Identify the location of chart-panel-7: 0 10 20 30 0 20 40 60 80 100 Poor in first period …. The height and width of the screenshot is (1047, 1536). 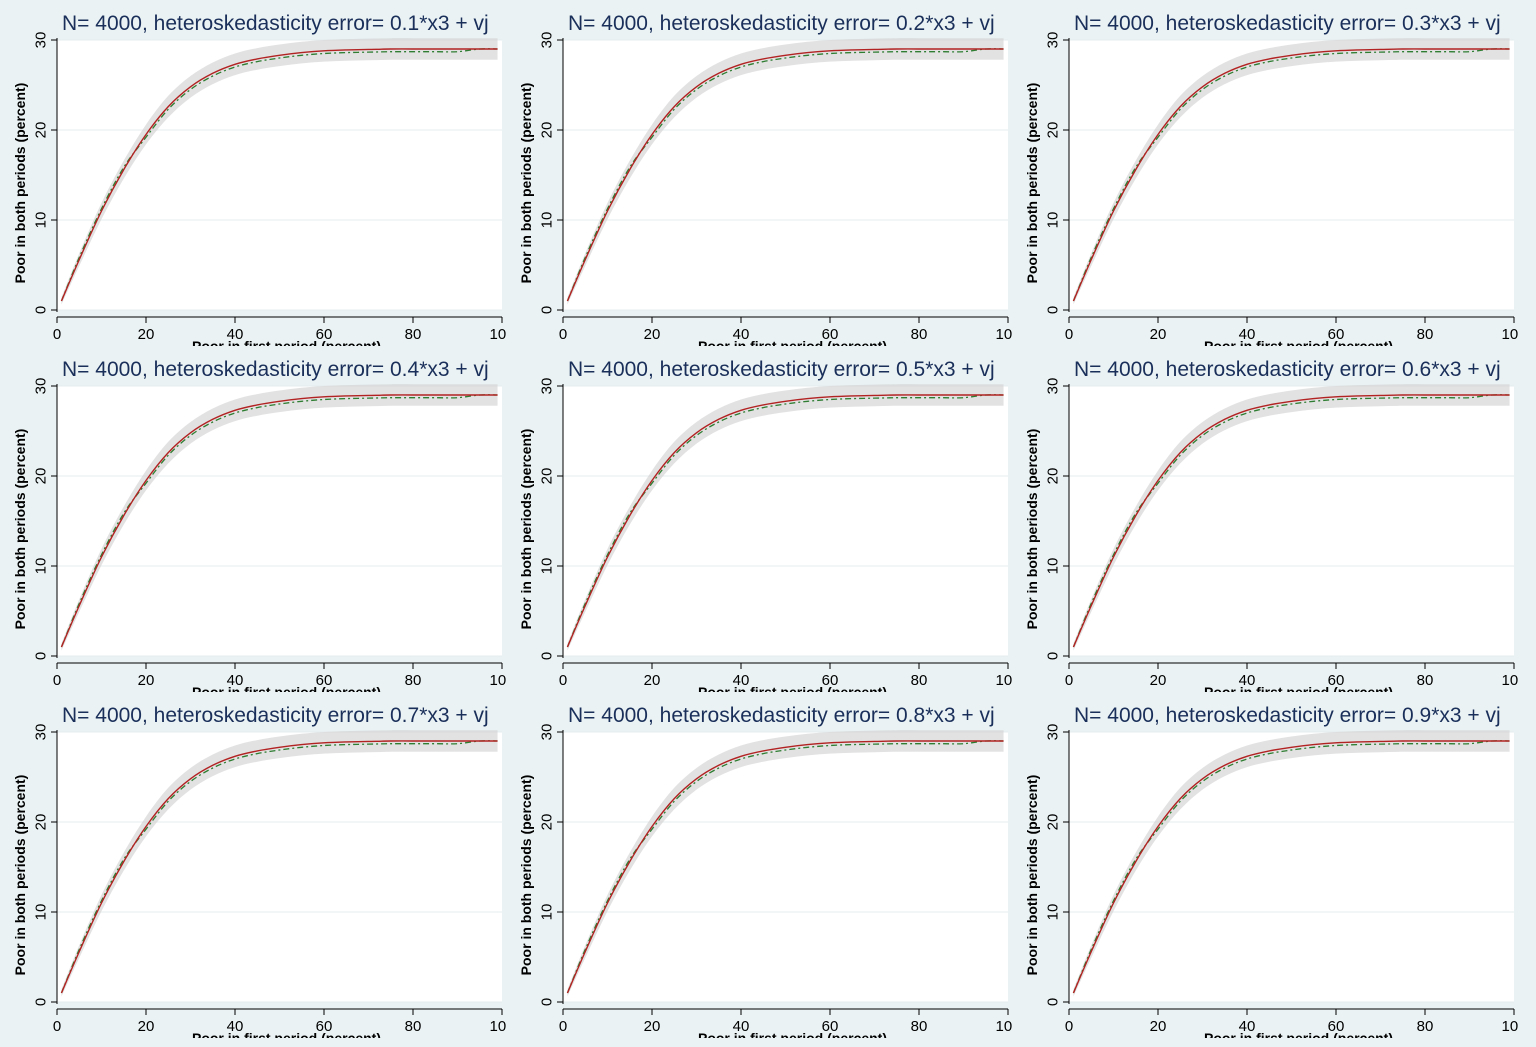
(259, 871).